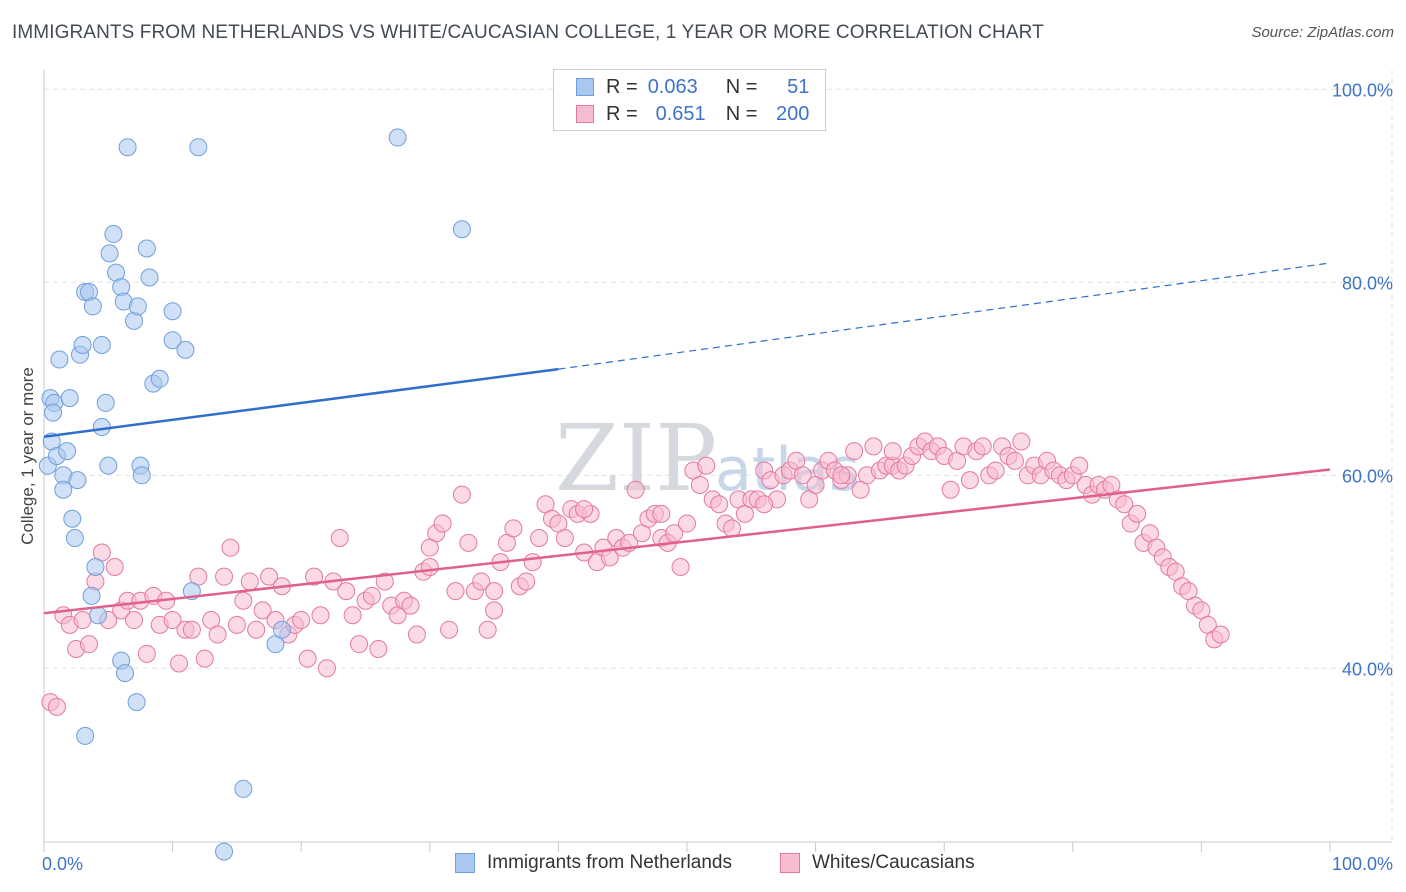  I want to click on y-tick-label: 60.0%, so click(1367, 476).